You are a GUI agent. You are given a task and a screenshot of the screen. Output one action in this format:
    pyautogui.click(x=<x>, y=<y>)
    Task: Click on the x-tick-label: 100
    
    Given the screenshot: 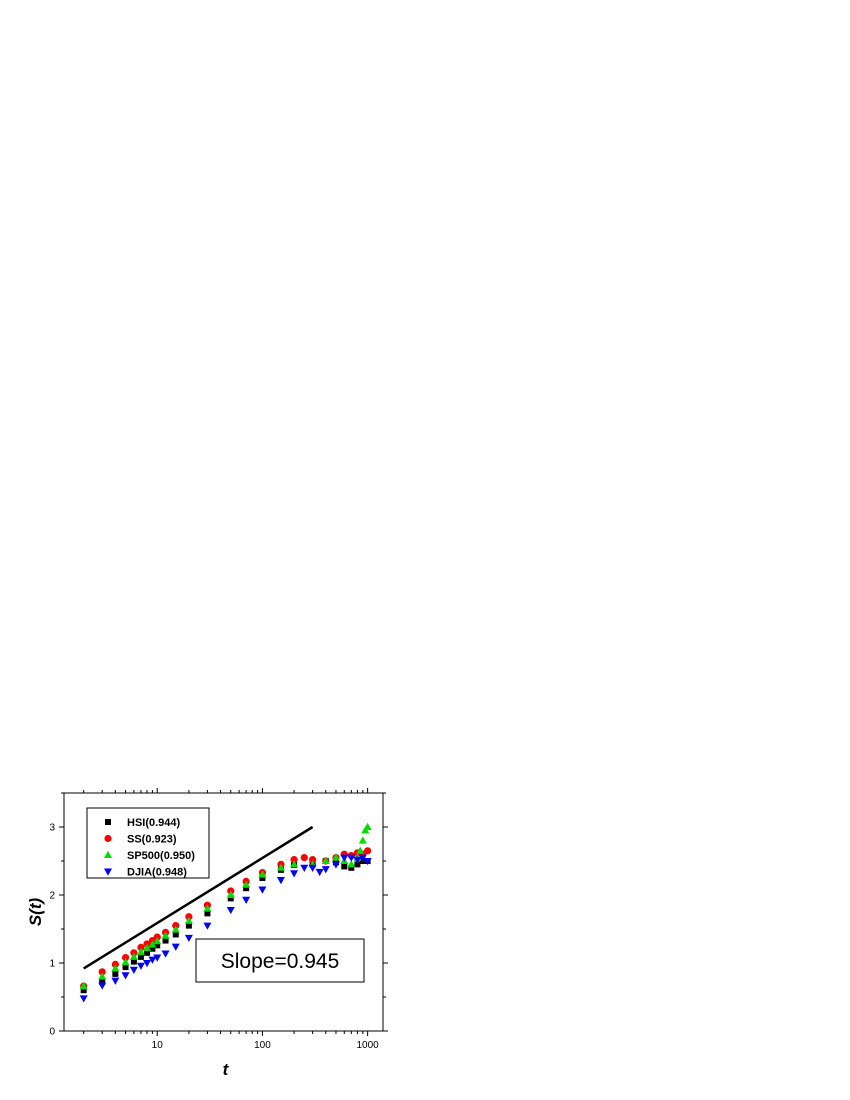 What is the action you would take?
    pyautogui.click(x=262, y=1045)
    